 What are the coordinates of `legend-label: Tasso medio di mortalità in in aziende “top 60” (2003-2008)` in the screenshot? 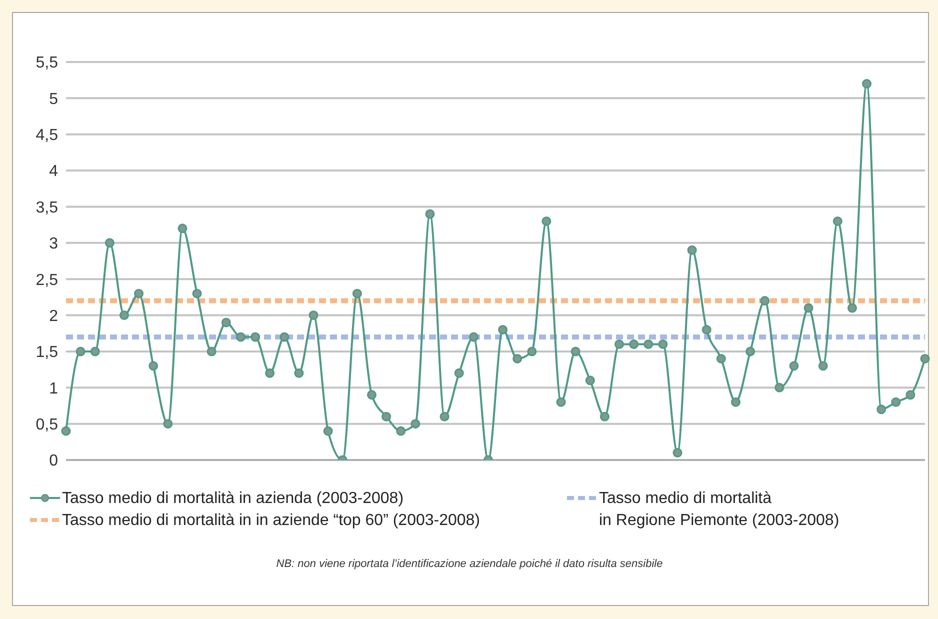 It's located at (271, 521).